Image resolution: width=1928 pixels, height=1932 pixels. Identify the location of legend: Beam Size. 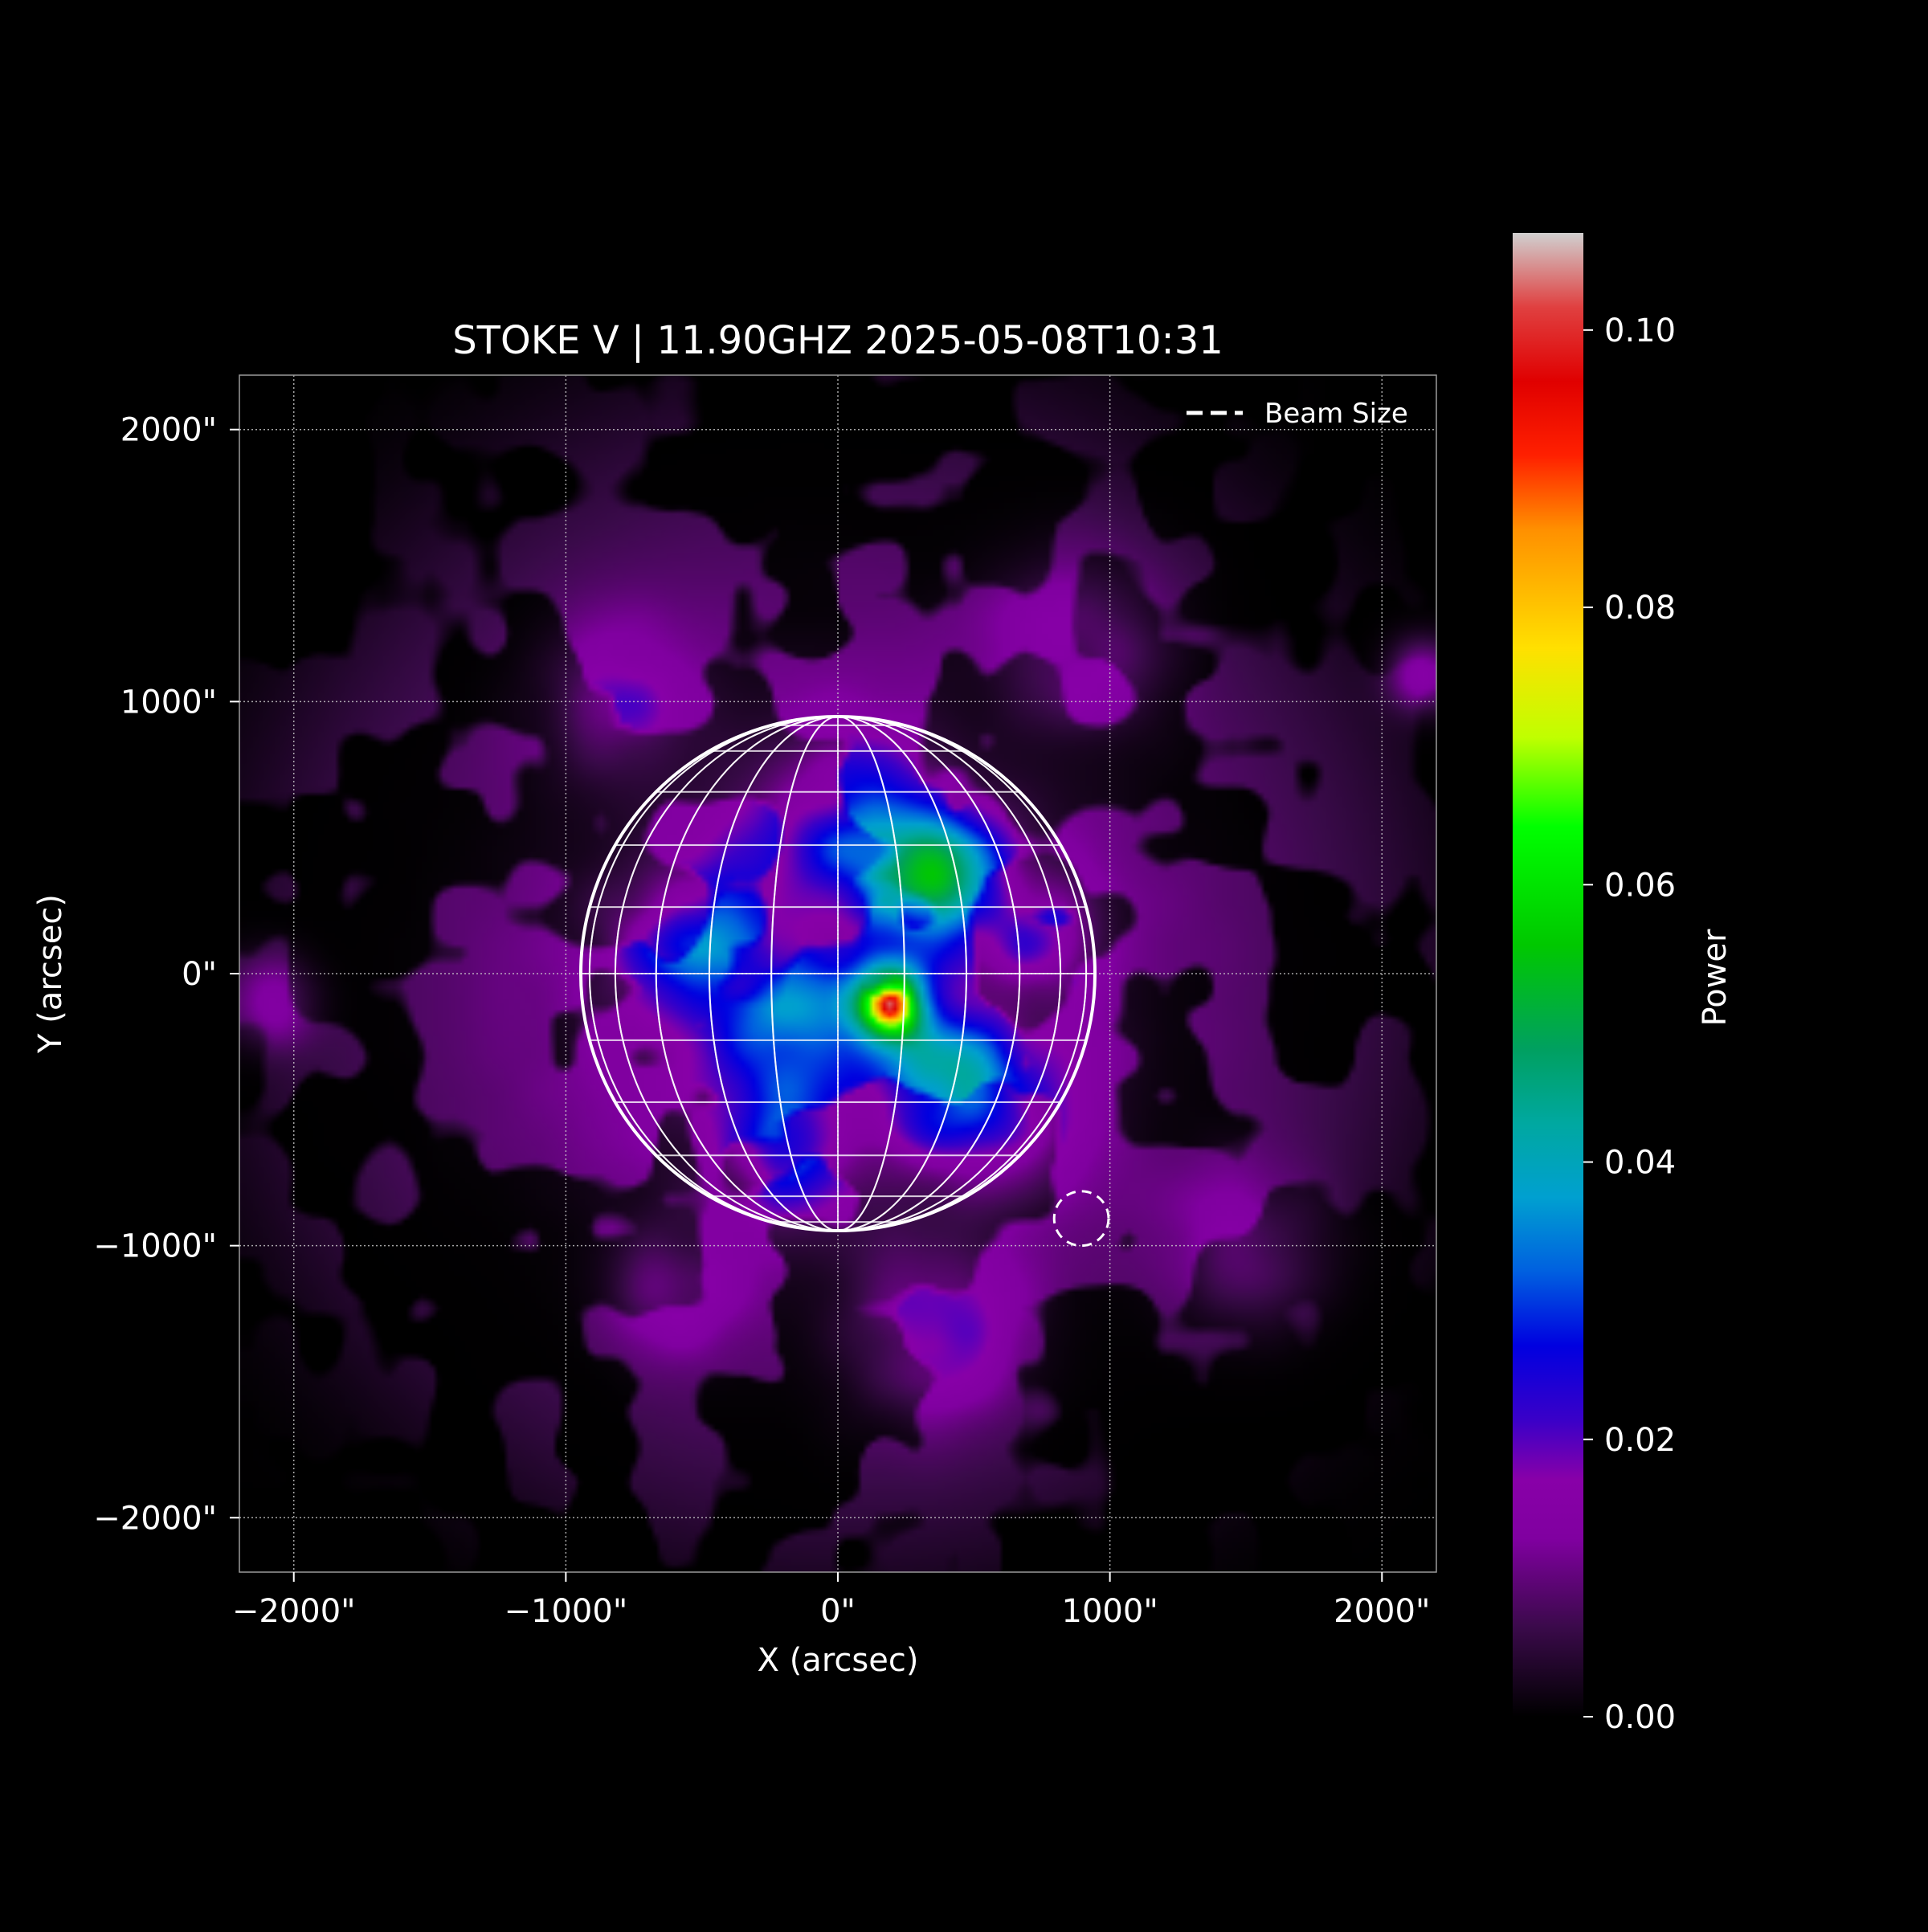
(1297, 414).